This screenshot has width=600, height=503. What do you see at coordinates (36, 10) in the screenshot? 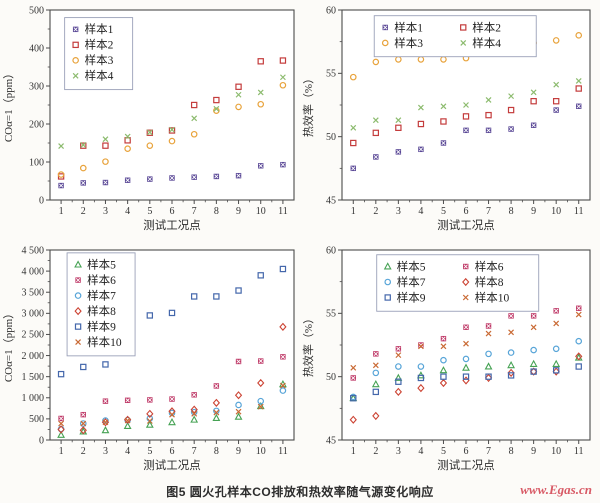
I see `svg-text: 500` at bounding box center [36, 10].